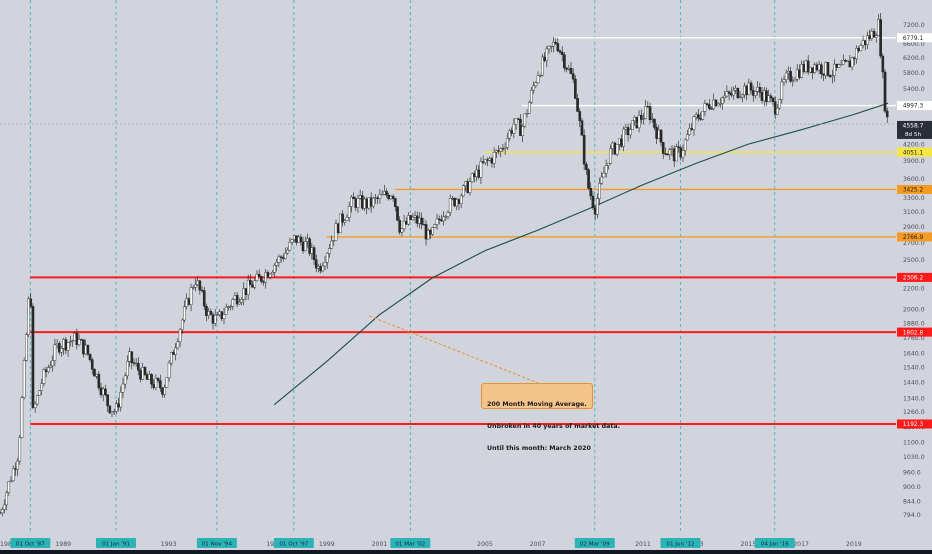  What do you see at coordinates (914, 442) in the screenshot?
I see `price-tick-label: 1100.0` at bounding box center [914, 442].